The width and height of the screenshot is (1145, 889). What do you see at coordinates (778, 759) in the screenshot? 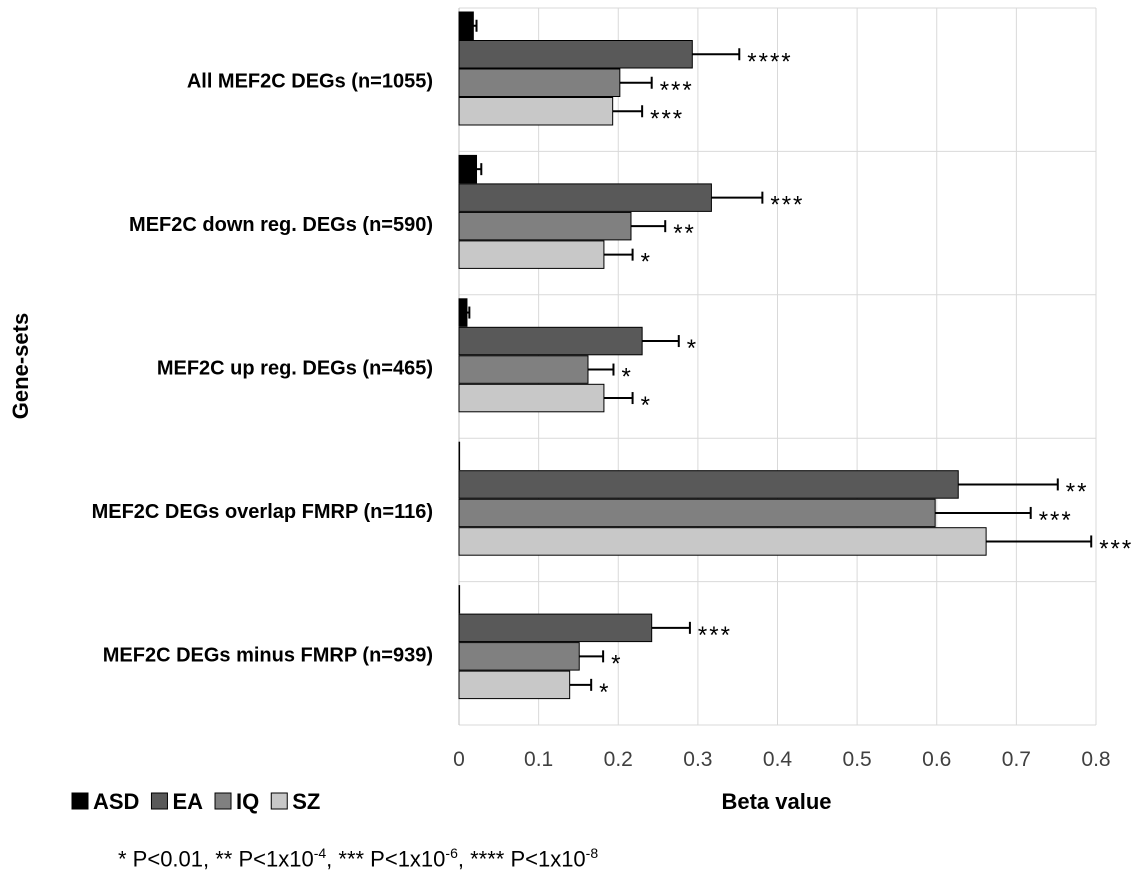
I see `x-tick-label: 0.4` at bounding box center [778, 759].